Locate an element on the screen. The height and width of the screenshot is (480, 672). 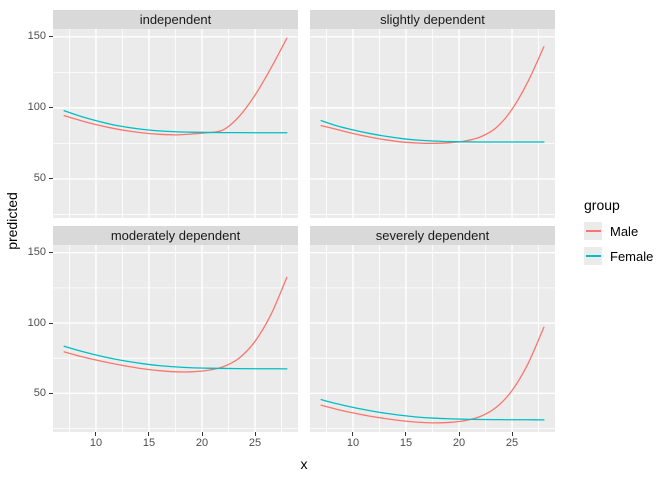
male-line-icon is located at coordinates (593, 231).